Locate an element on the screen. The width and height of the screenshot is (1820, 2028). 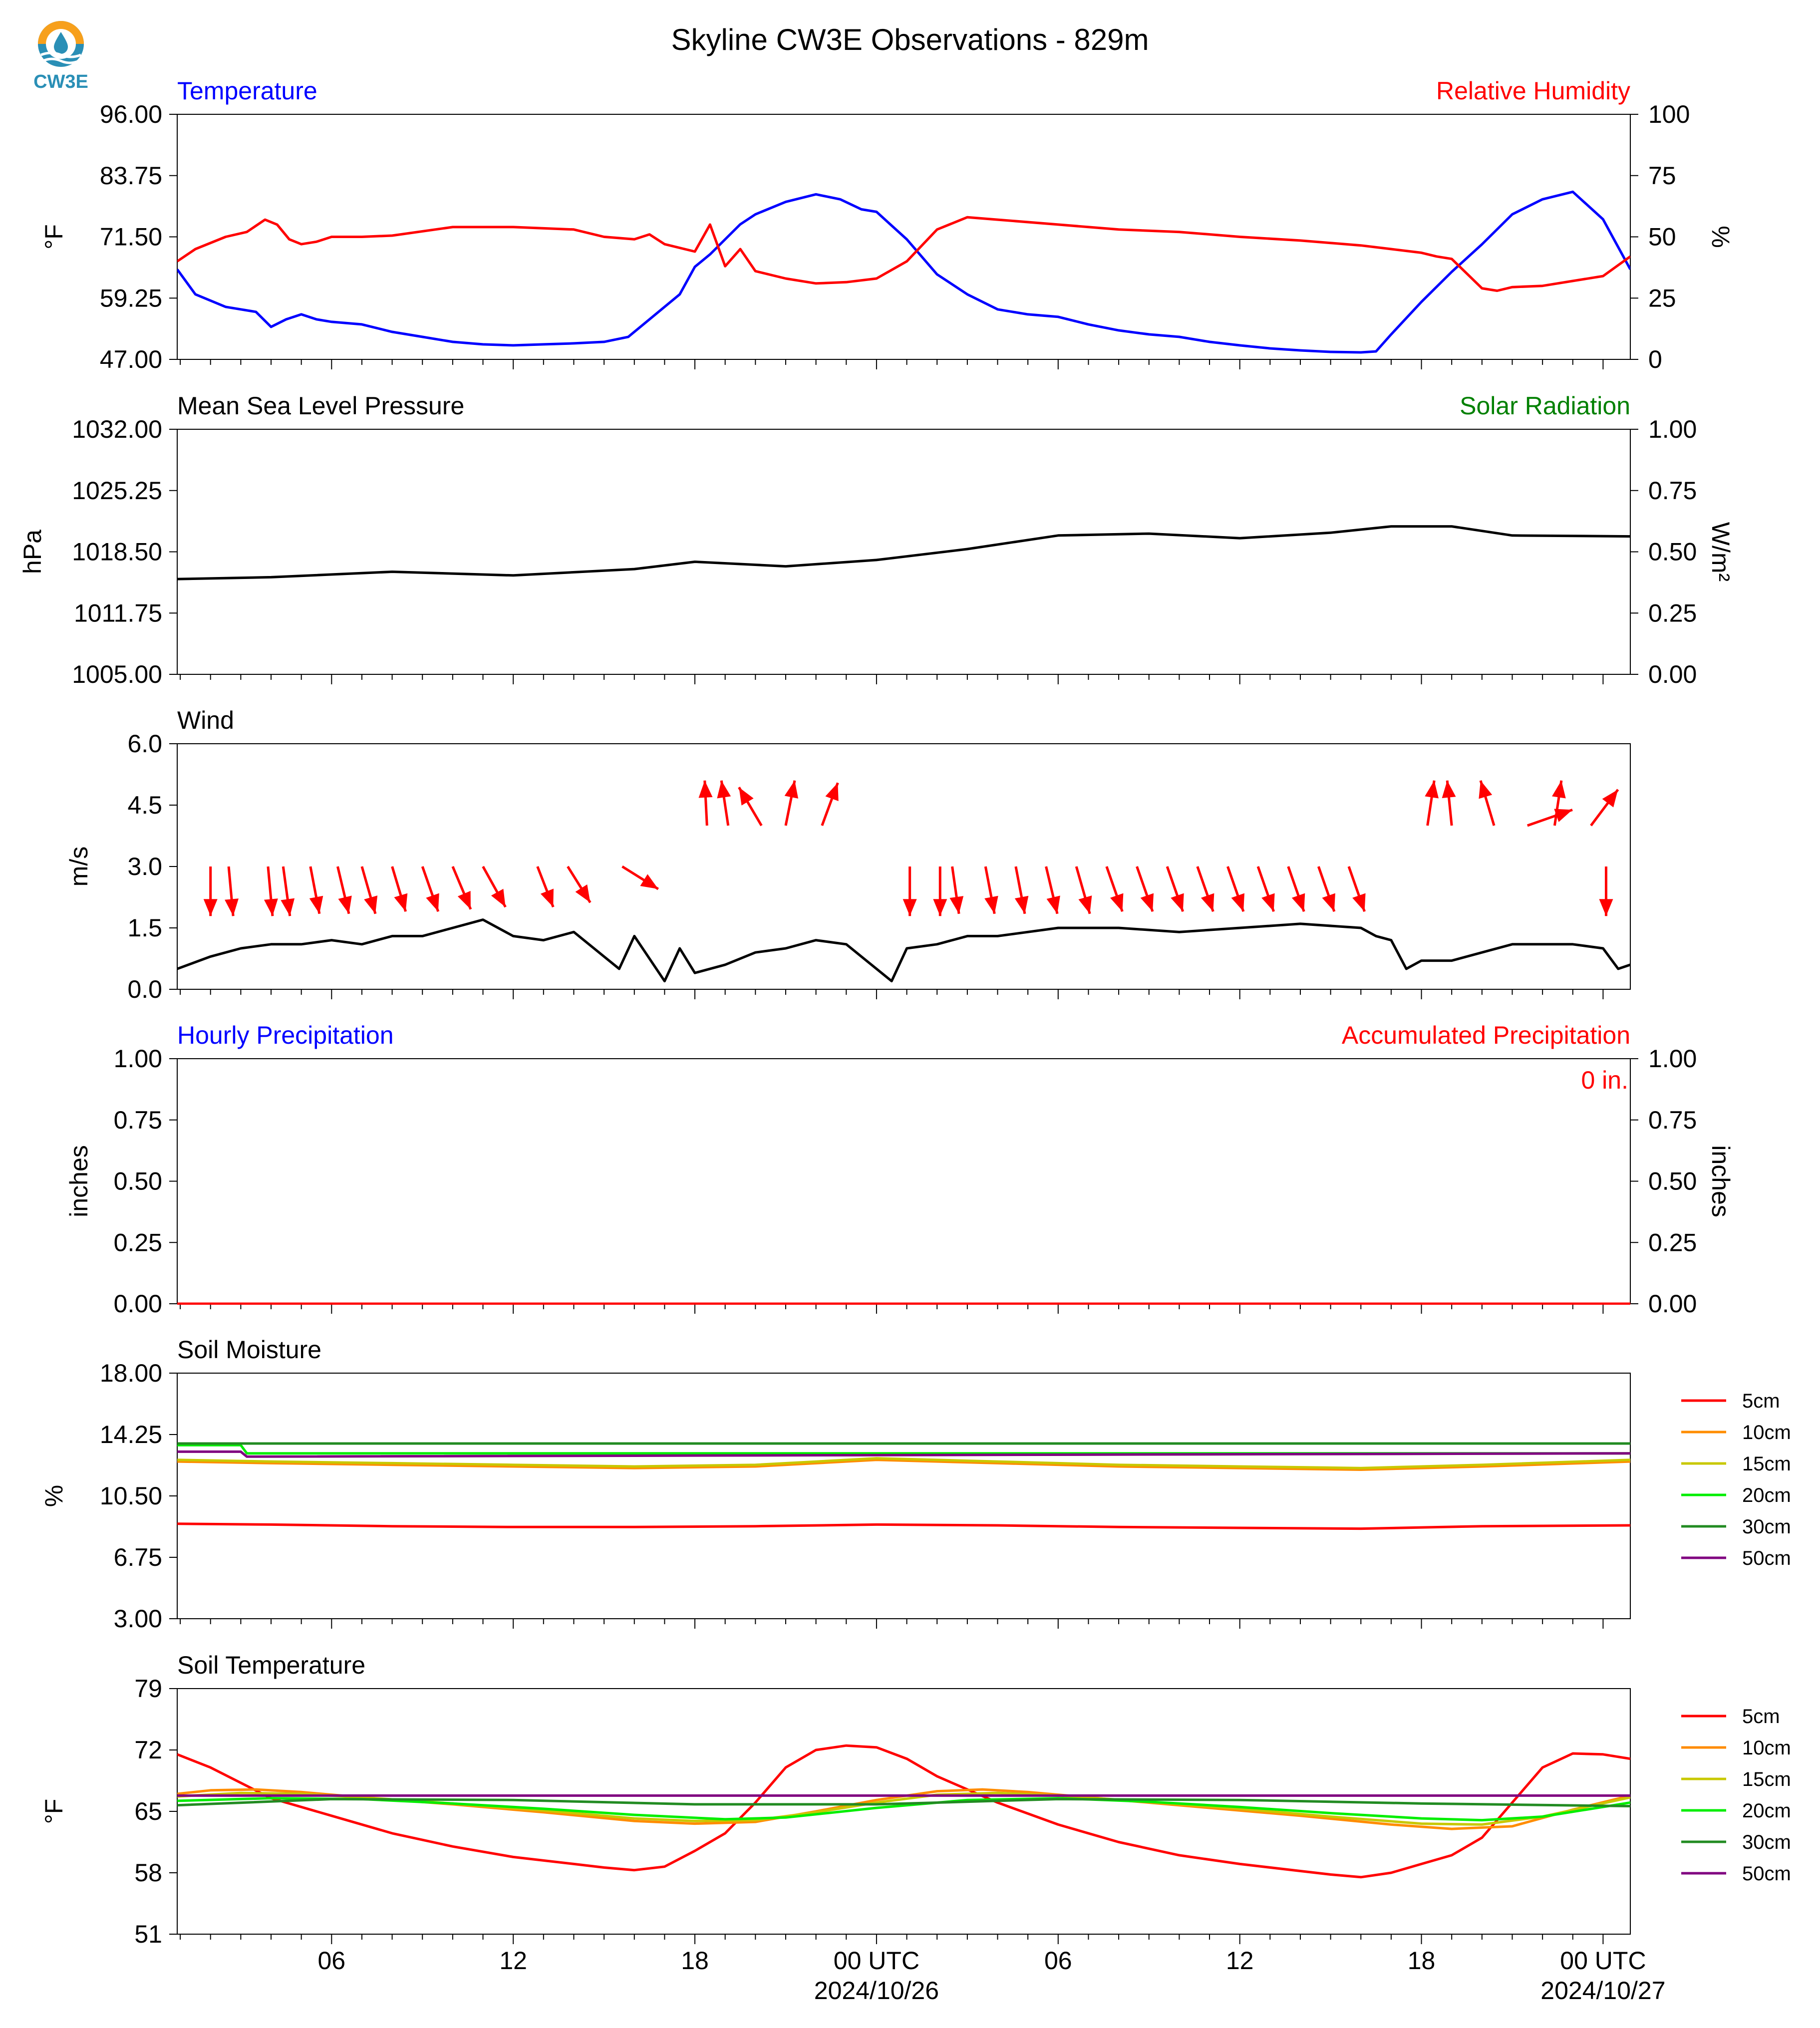
series-line-50cm is located at coordinates (903, 1454).